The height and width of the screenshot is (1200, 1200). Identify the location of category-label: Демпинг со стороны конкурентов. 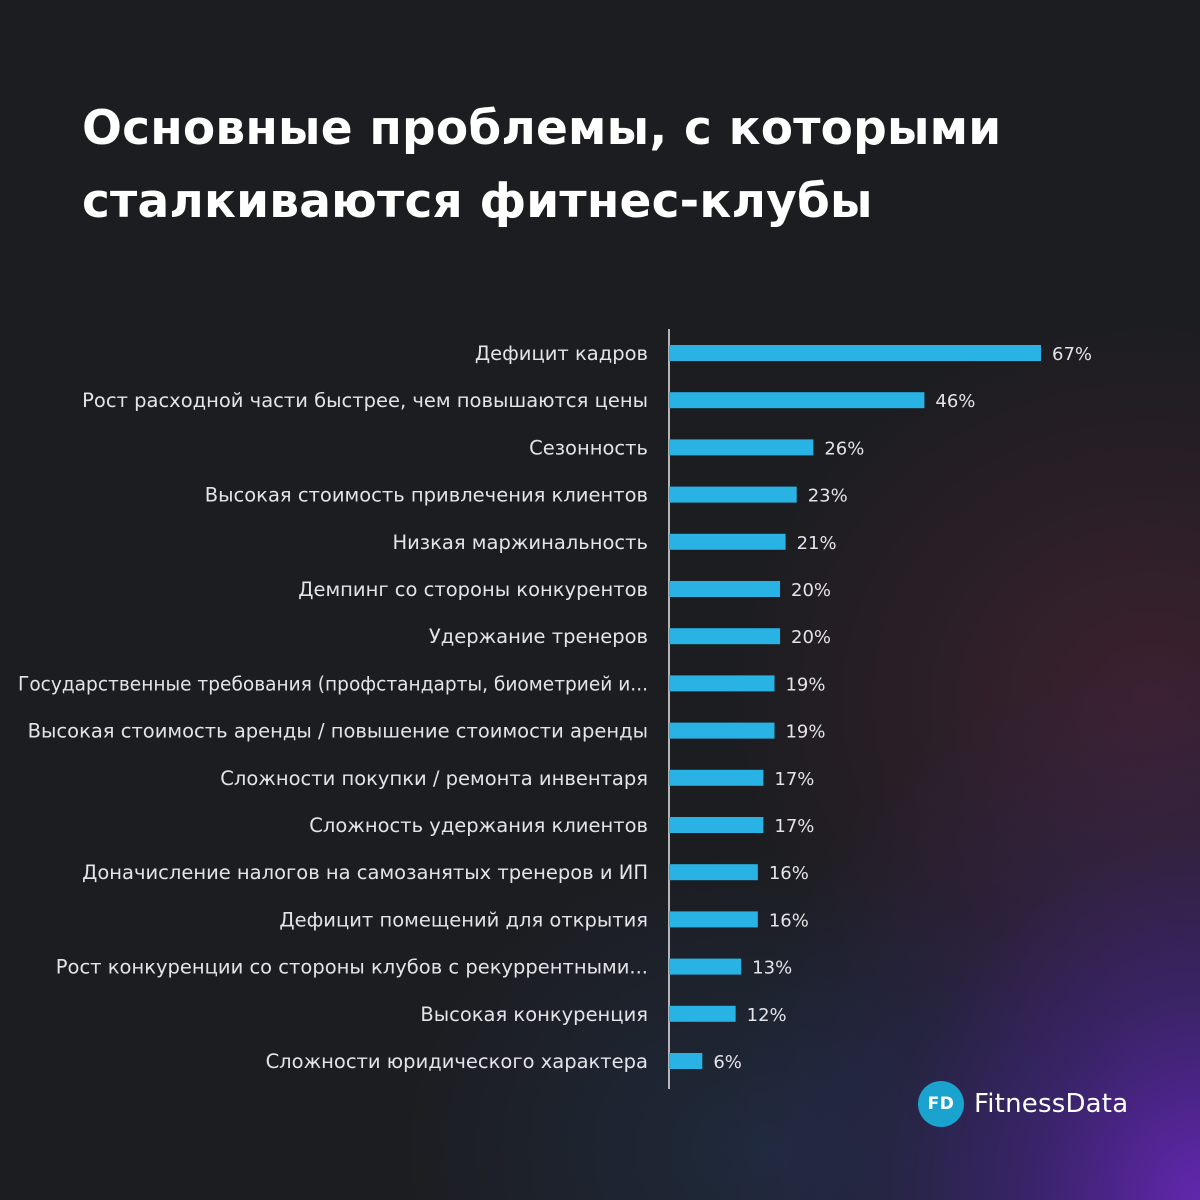
(473, 589).